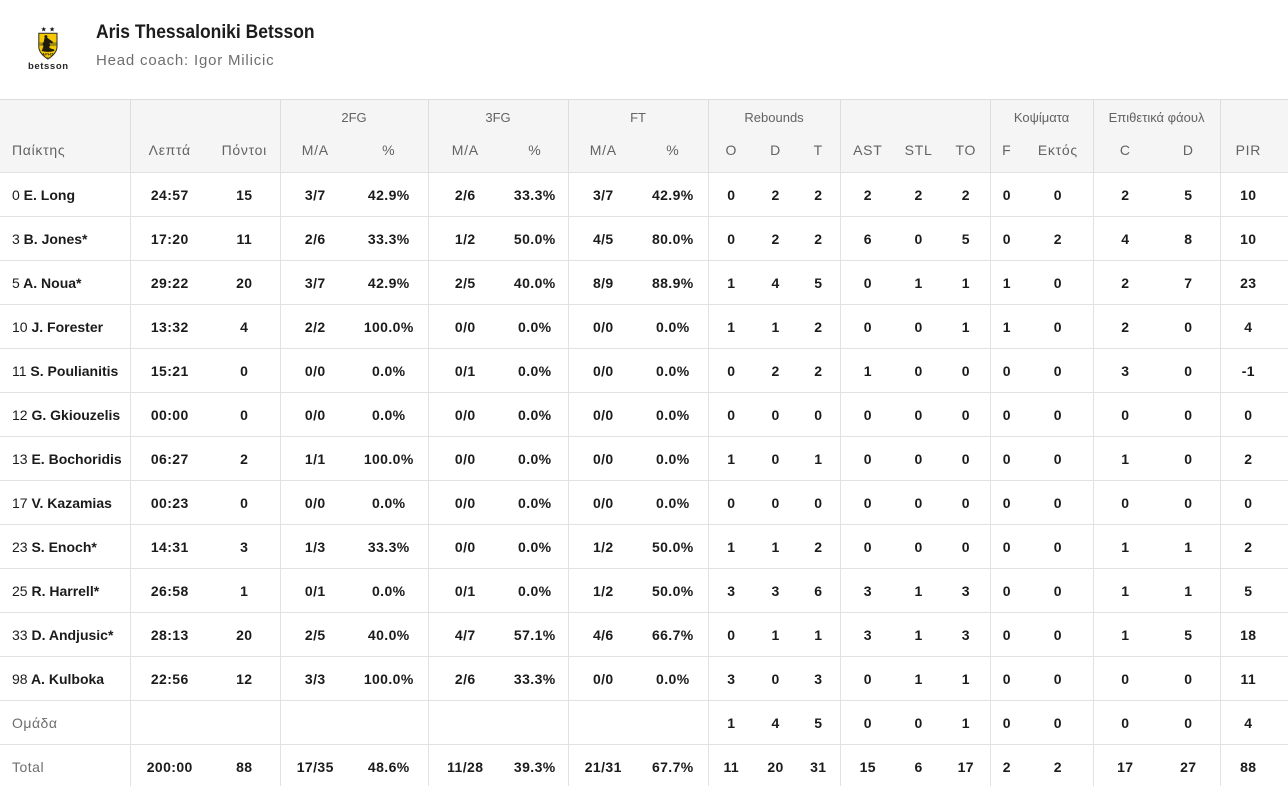  I want to click on svg-text: 1914, so click(49, 59).